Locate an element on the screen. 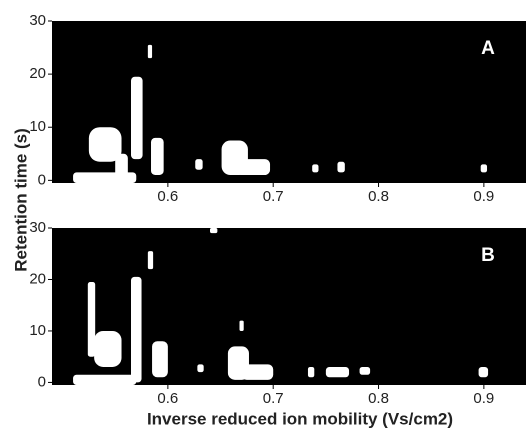  x-axis-label: Inverse reduced ion mobility (Vs/cm2) is located at coordinates (300, 418).